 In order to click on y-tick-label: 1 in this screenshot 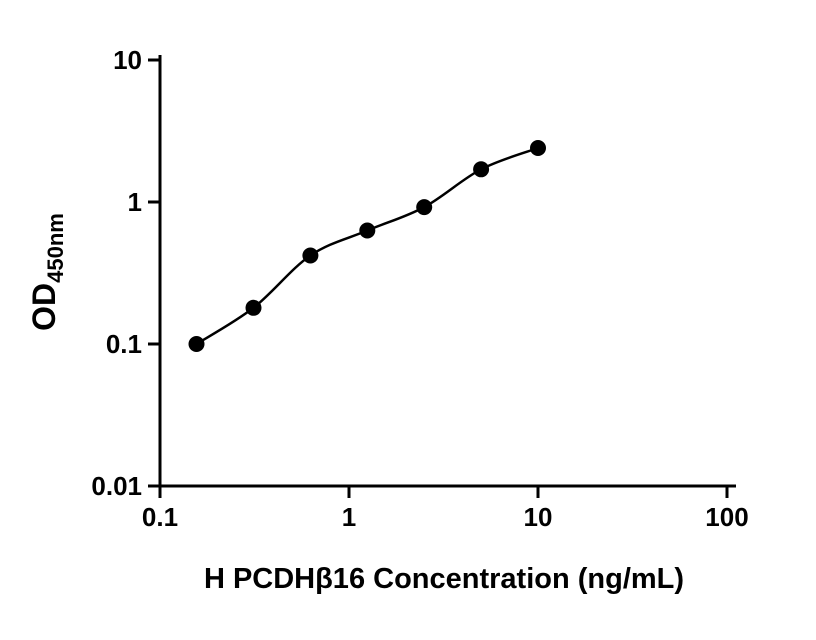, I will do `click(135, 202)`.